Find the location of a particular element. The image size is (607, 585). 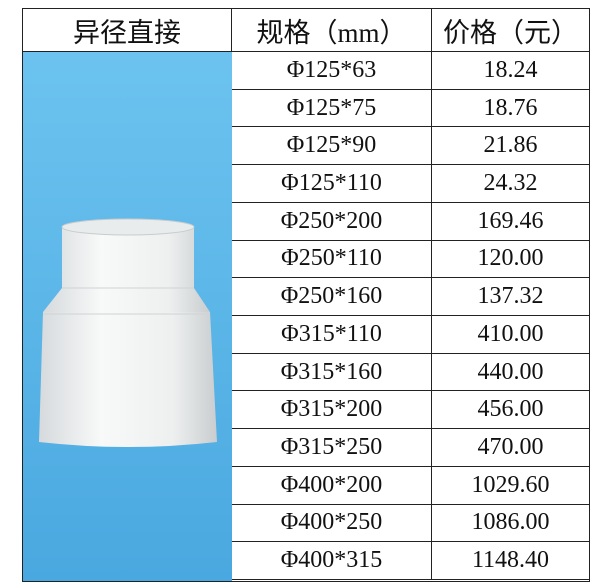

spec-cell: Φ400*200 is located at coordinates (332, 485).